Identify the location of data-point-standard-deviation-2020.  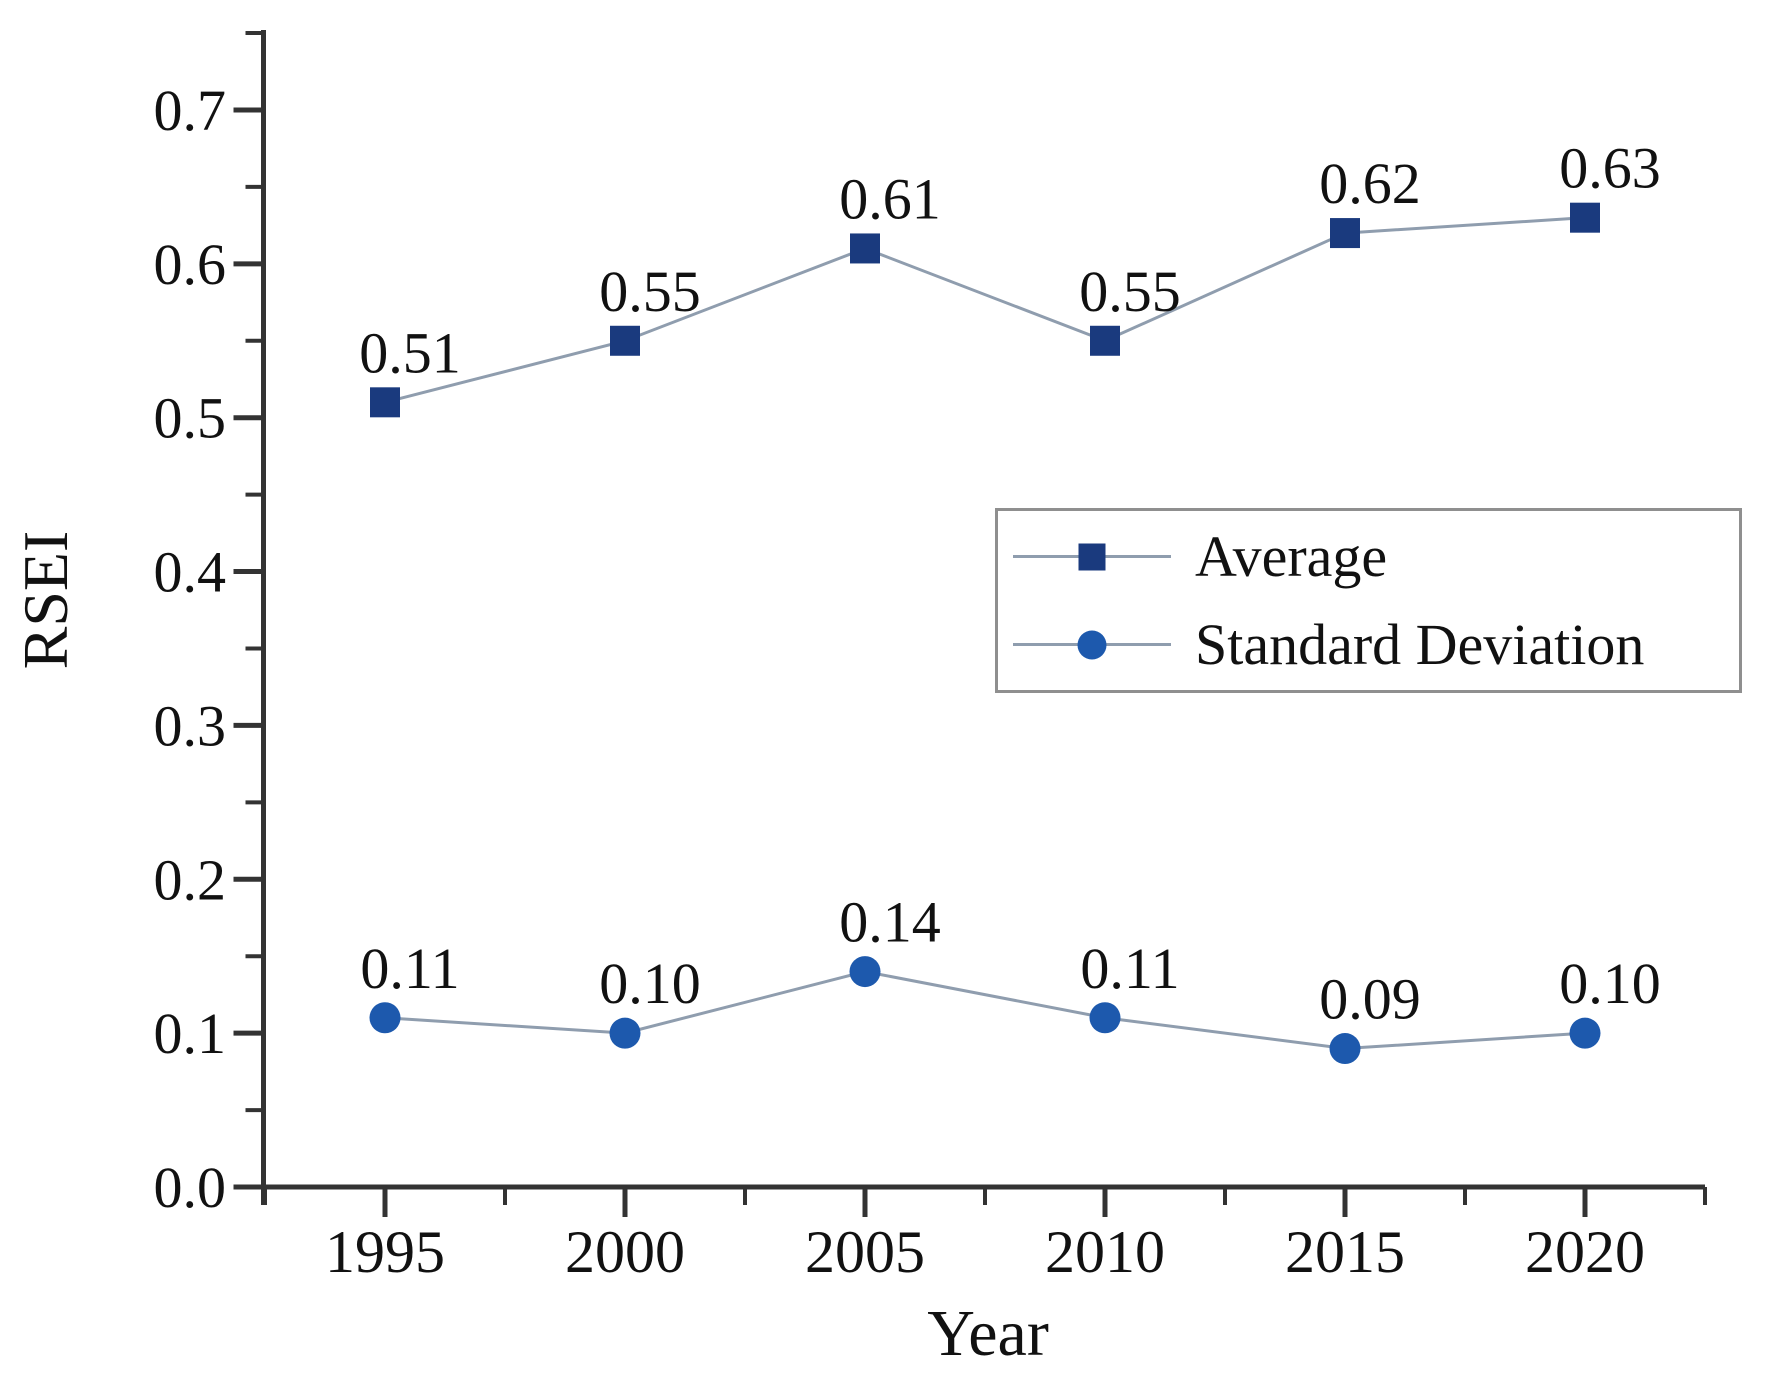
(1585, 1033).